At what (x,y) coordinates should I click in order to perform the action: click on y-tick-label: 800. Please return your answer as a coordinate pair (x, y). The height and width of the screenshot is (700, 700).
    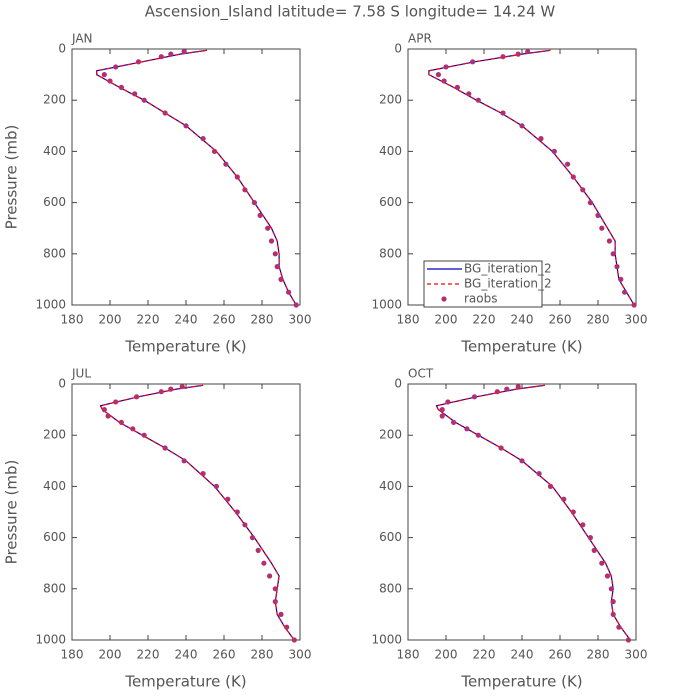
    Looking at the image, I should click on (54, 253).